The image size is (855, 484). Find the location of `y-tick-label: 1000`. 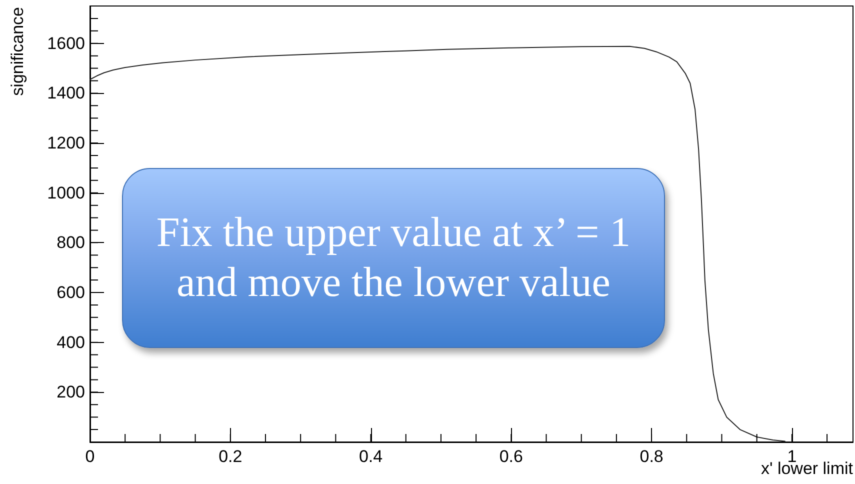

y-tick-label: 1000 is located at coordinates (66, 192).